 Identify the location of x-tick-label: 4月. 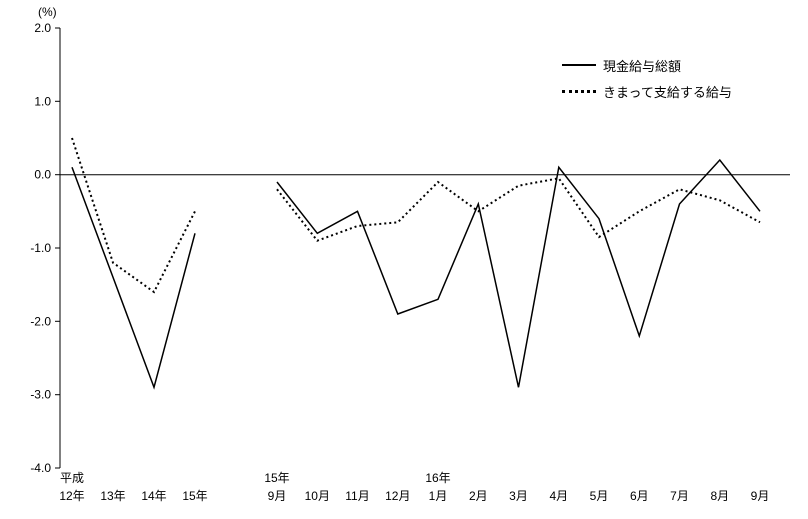
(558, 496).